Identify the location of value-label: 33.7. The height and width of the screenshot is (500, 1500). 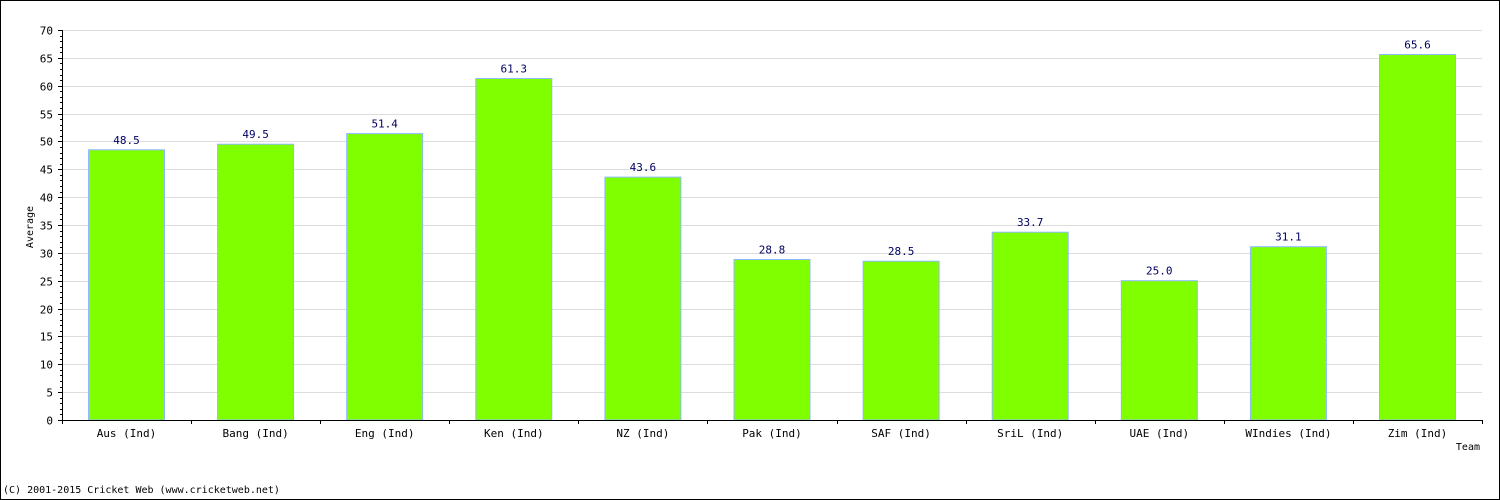
(1030, 222).